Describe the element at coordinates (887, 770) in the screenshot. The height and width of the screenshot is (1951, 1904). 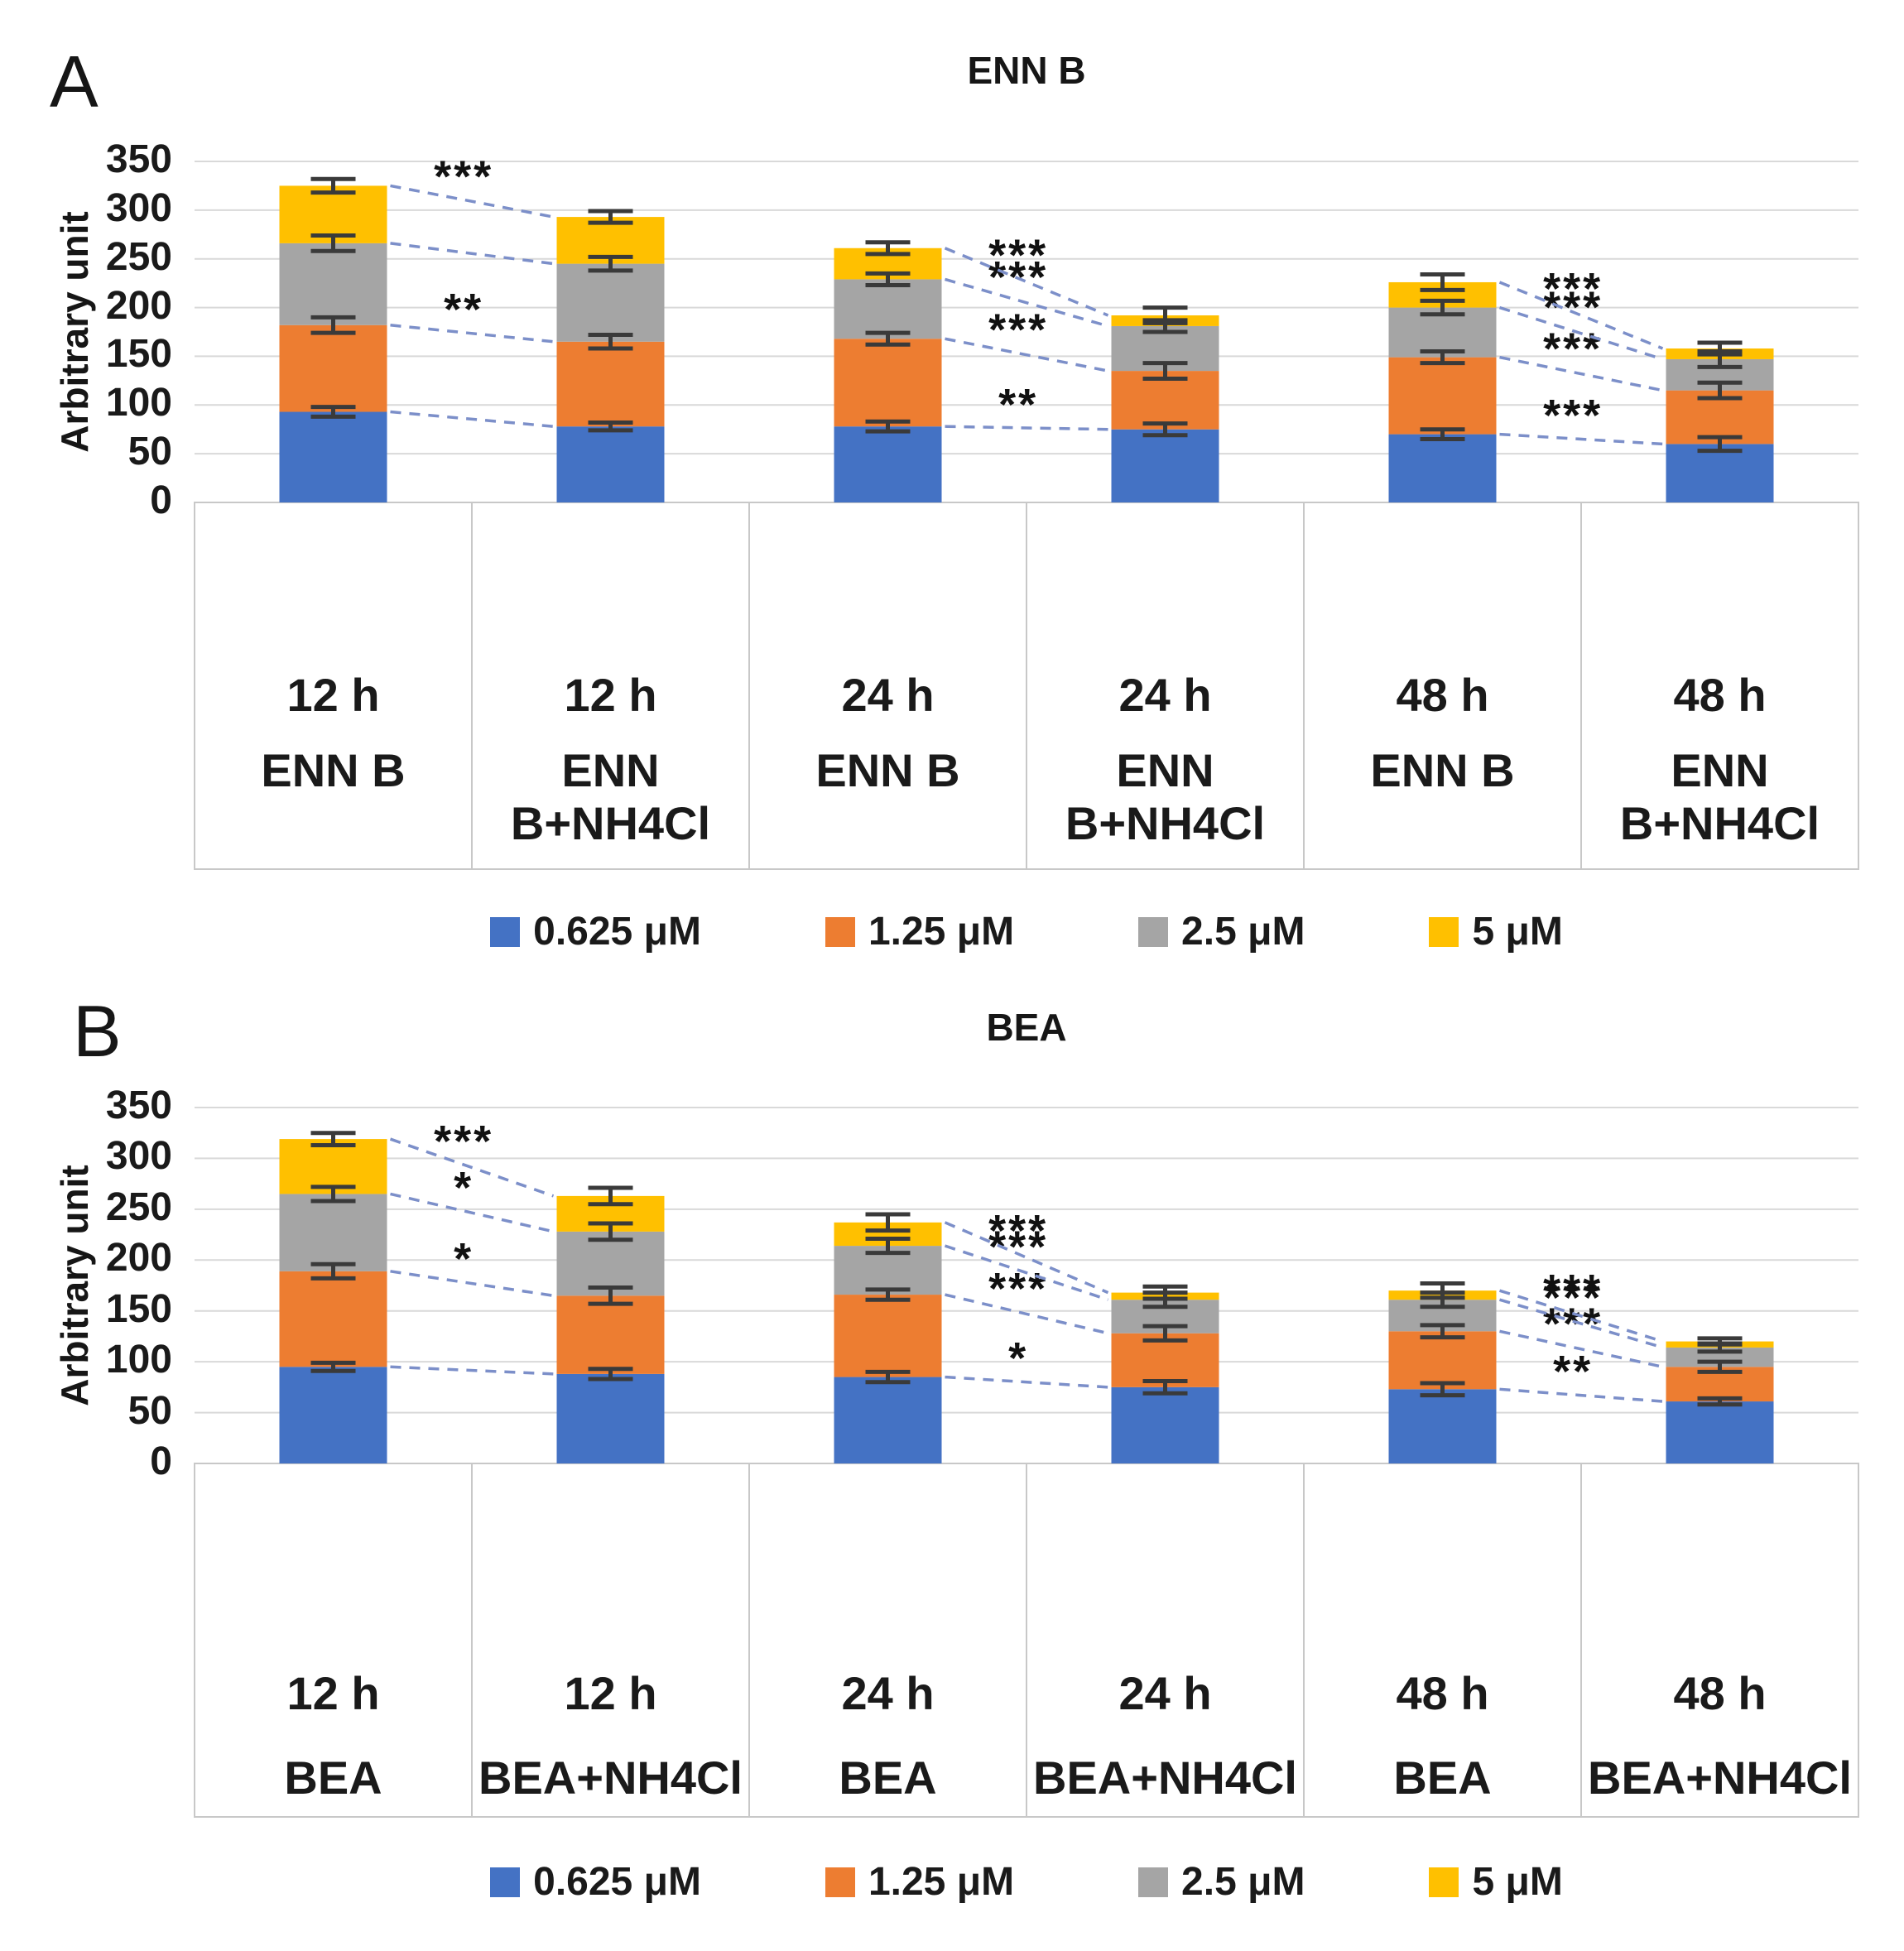
I see `category-treatment-label: ENN B` at that location.